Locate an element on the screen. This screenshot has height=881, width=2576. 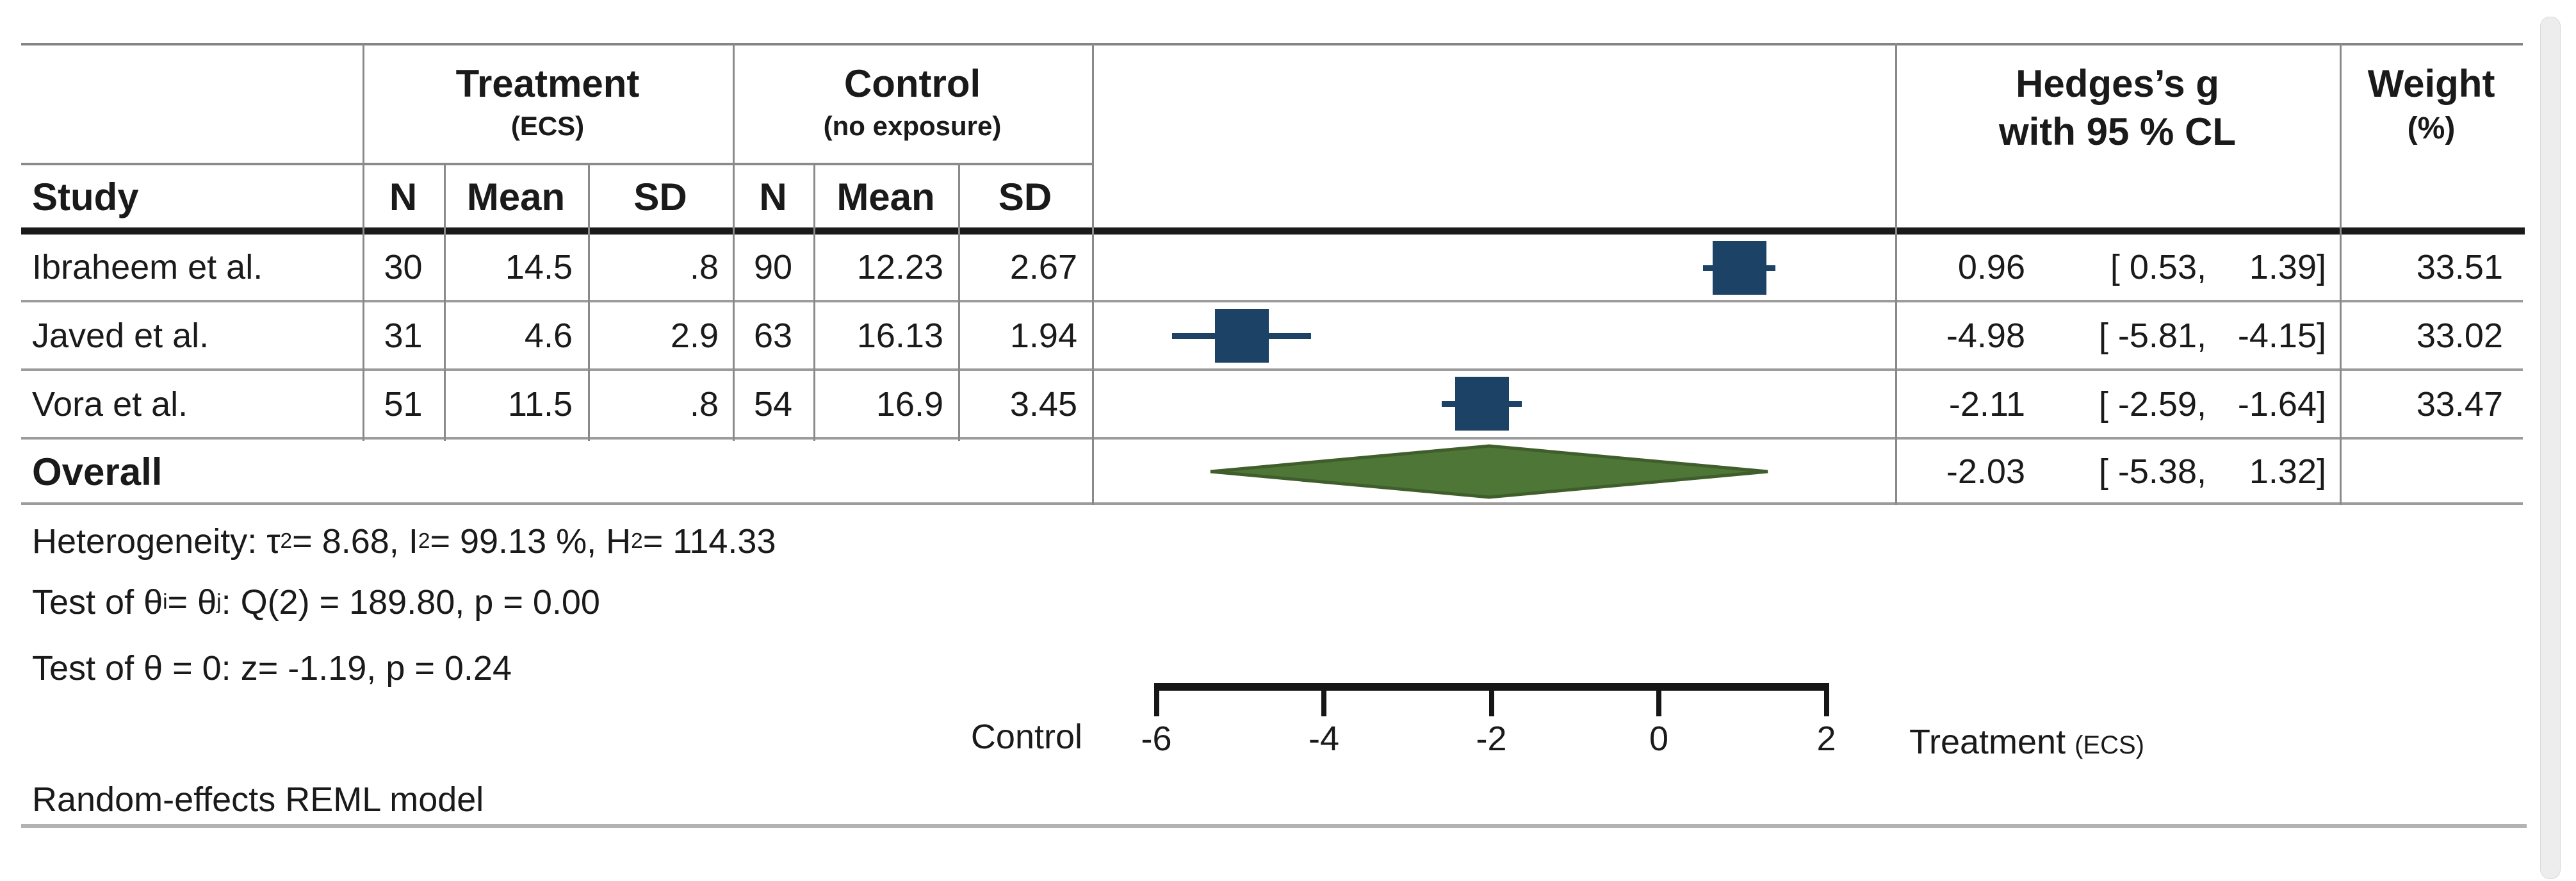
axis-label-treatment: Treatment (ECS) is located at coordinates (2165, 739).